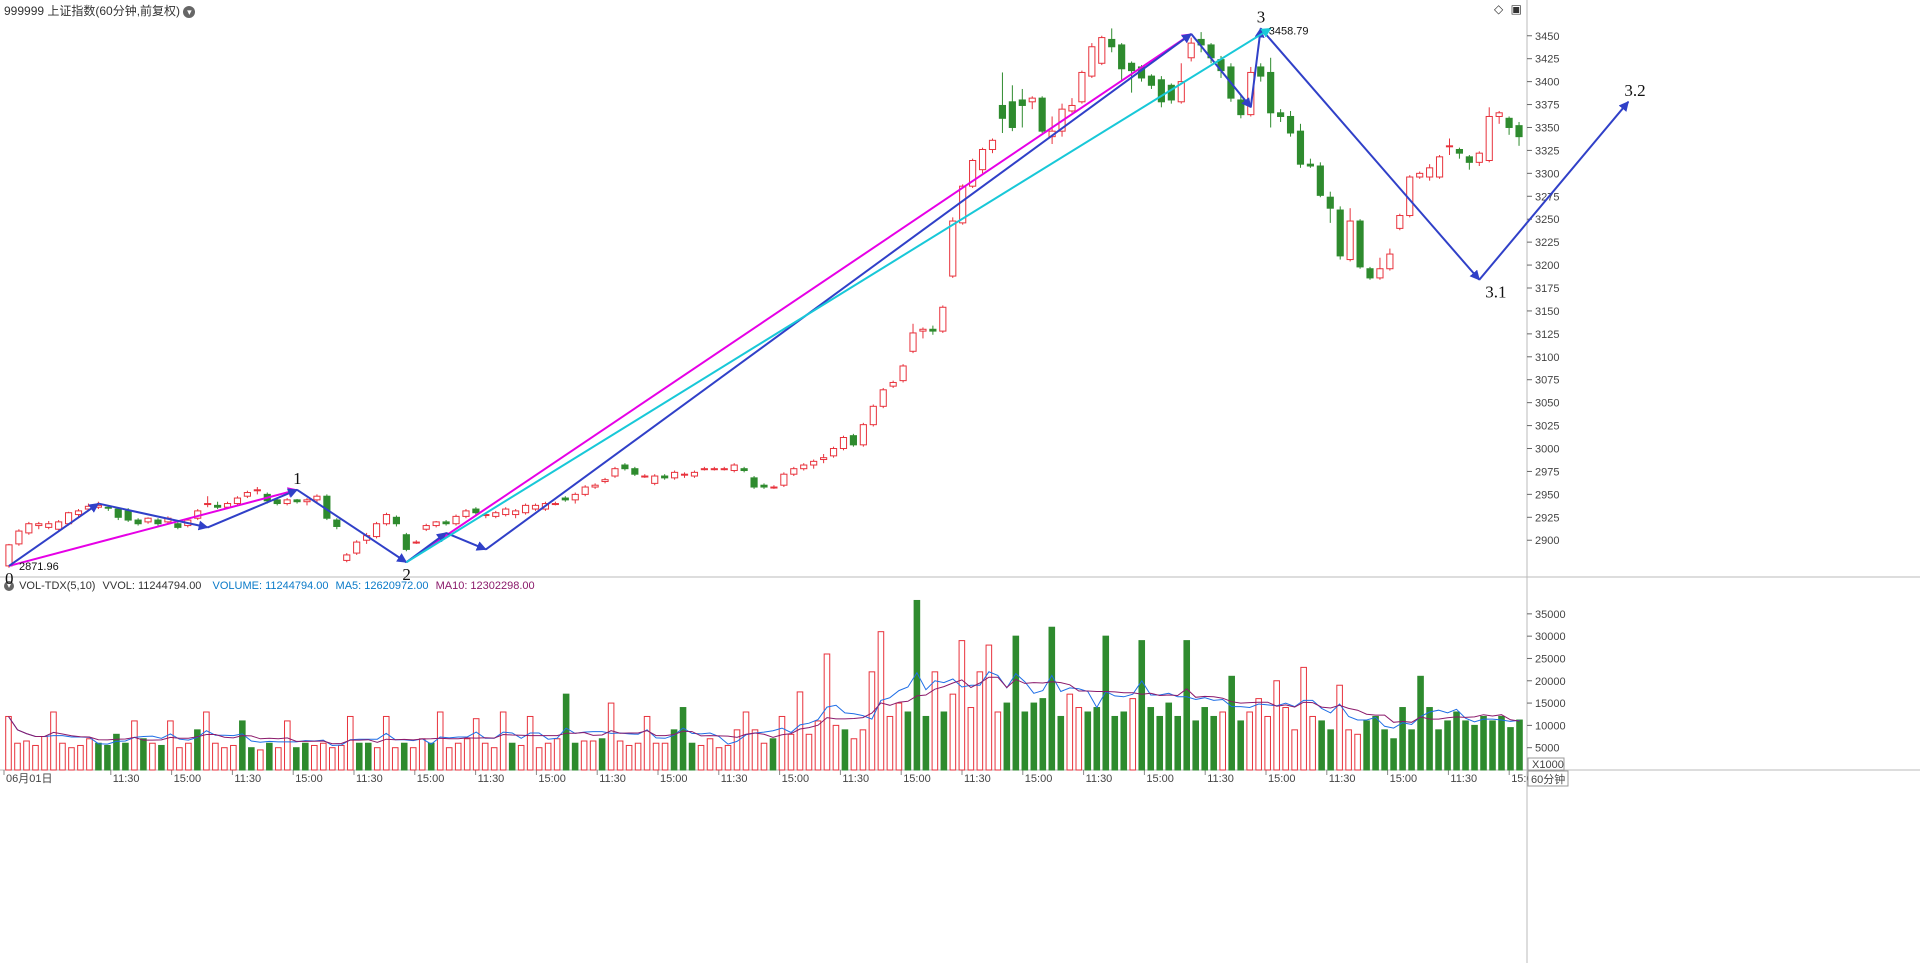 This screenshot has height=963, width=1920. I want to click on price-tick-label: 3150, so click(1547, 312).